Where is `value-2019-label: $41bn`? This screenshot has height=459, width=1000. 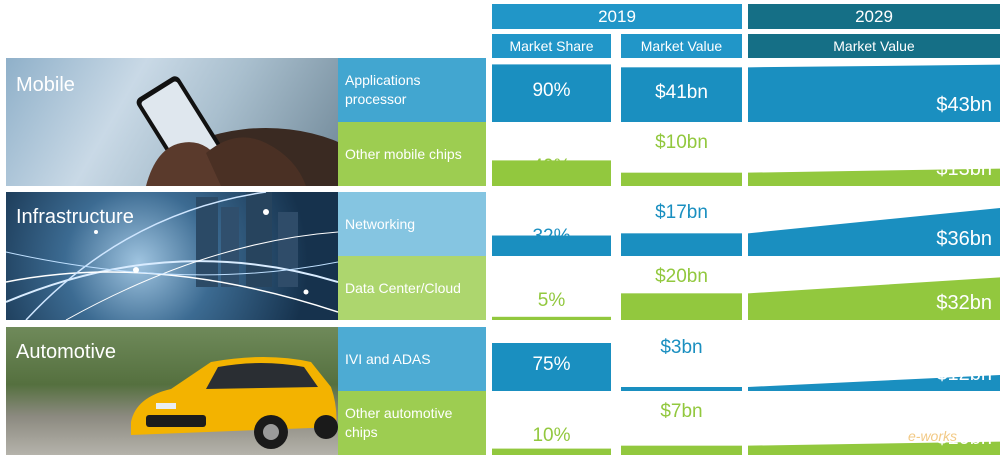
value-2019-label: $41bn is located at coordinates (681, 92).